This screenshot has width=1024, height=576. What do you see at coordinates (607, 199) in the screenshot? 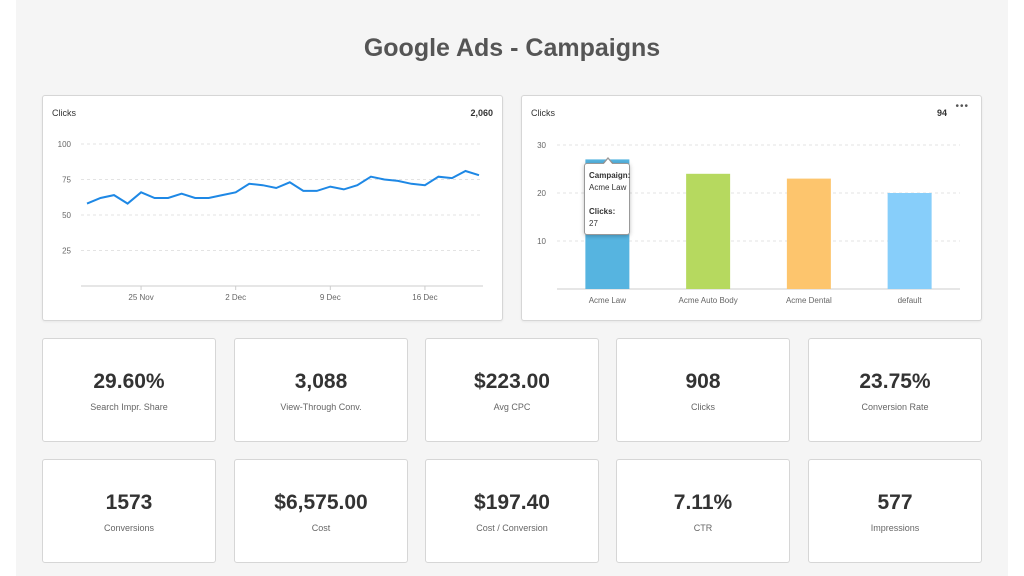
I see `bar-tooltip: Campaign: Acme Law Clicks: 27` at bounding box center [607, 199].